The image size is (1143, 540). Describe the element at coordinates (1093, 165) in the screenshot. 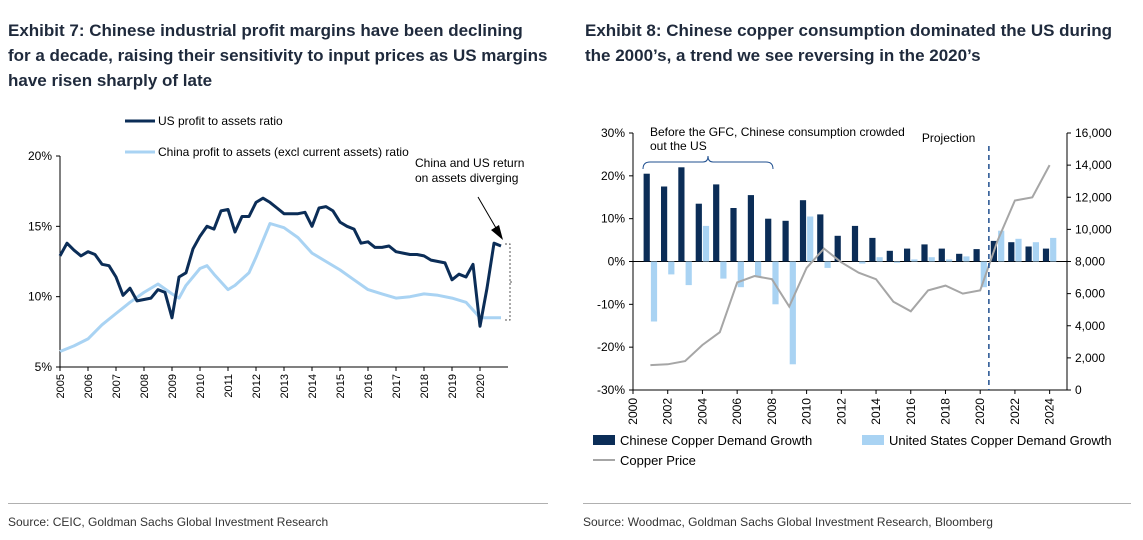

I see `exhibit8-y2-tick-label: 14,000` at that location.